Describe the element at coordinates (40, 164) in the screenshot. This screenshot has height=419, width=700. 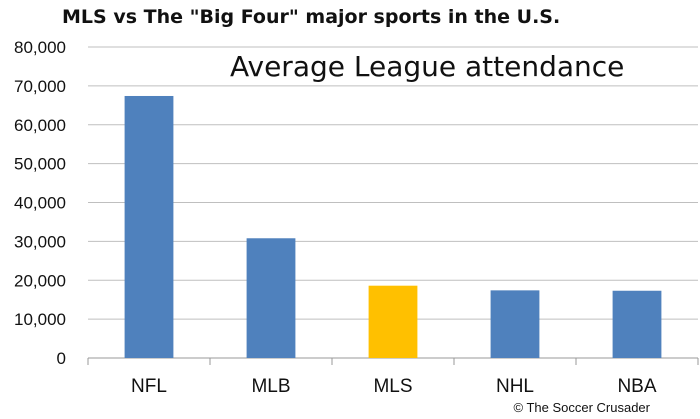
I see `y-tick-label: 50,000` at that location.